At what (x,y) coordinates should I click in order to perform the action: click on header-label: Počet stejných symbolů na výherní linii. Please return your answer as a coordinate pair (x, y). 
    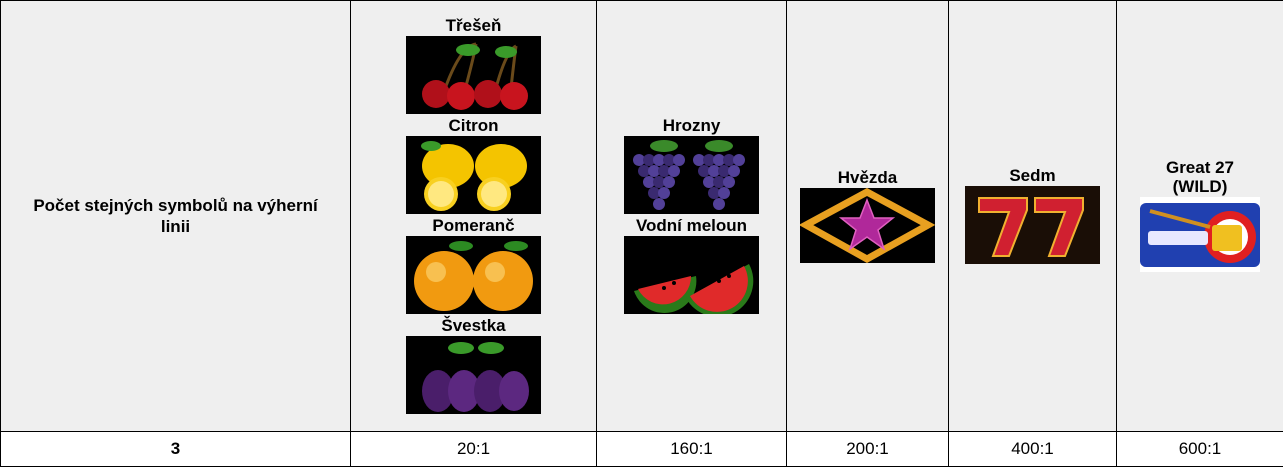
    Looking at the image, I should click on (175, 216).